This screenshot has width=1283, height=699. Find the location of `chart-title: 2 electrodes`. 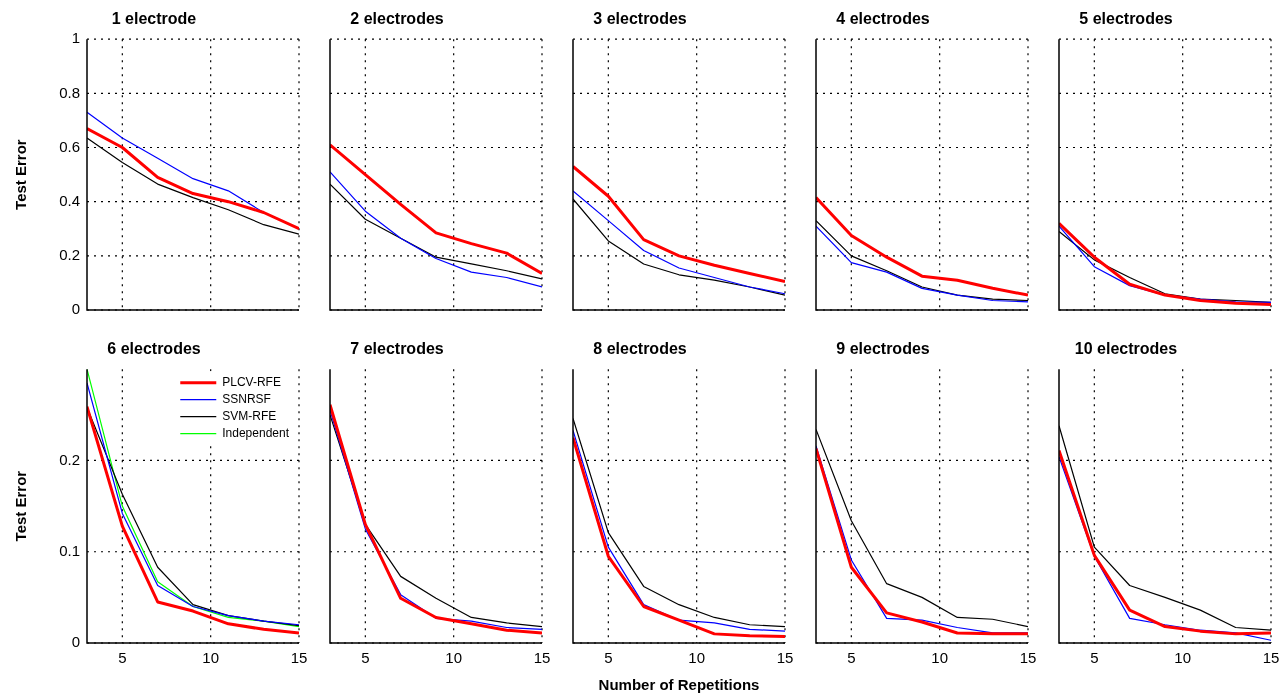

chart-title: 2 electrodes is located at coordinates (397, 19).